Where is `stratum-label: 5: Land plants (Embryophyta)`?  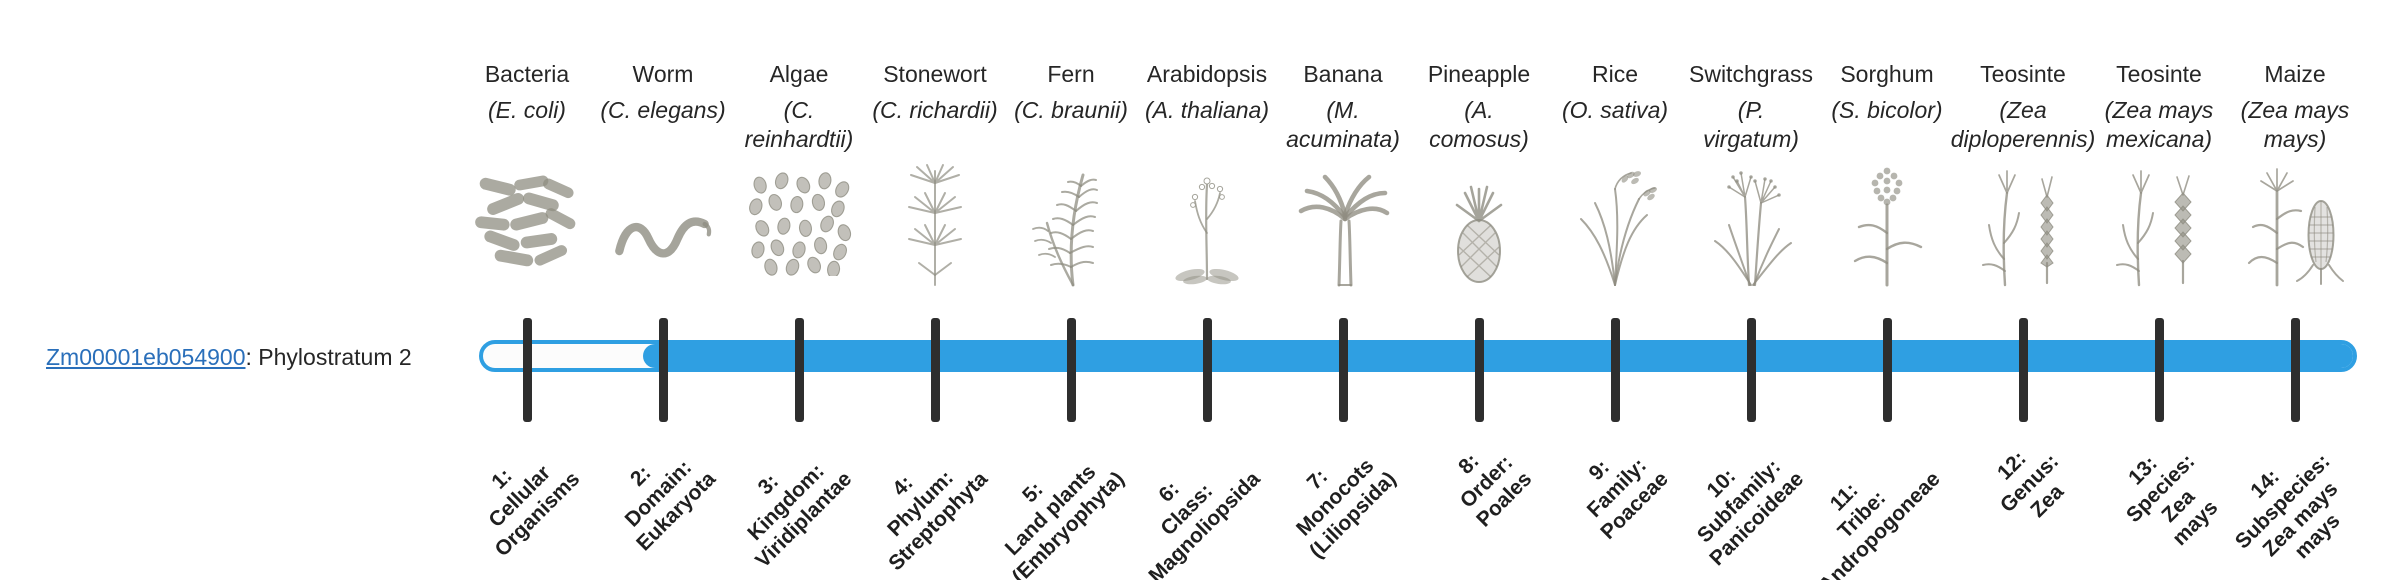
stratum-label: 5: Land plants (Embryophyta) is located at coordinates (1064, 520).